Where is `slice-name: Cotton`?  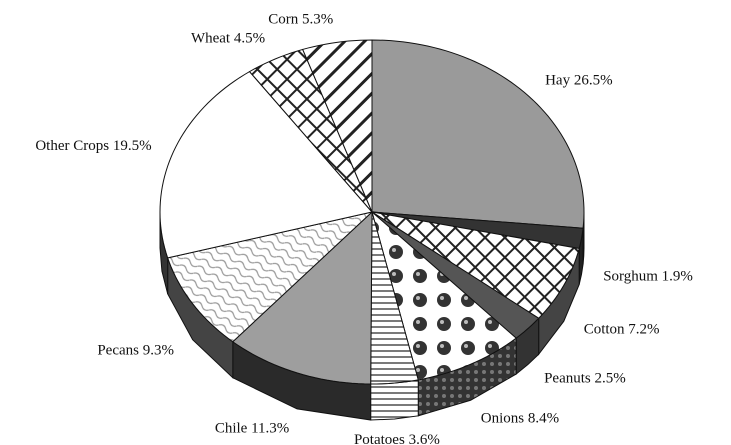 slice-name: Cotton is located at coordinates (604, 330).